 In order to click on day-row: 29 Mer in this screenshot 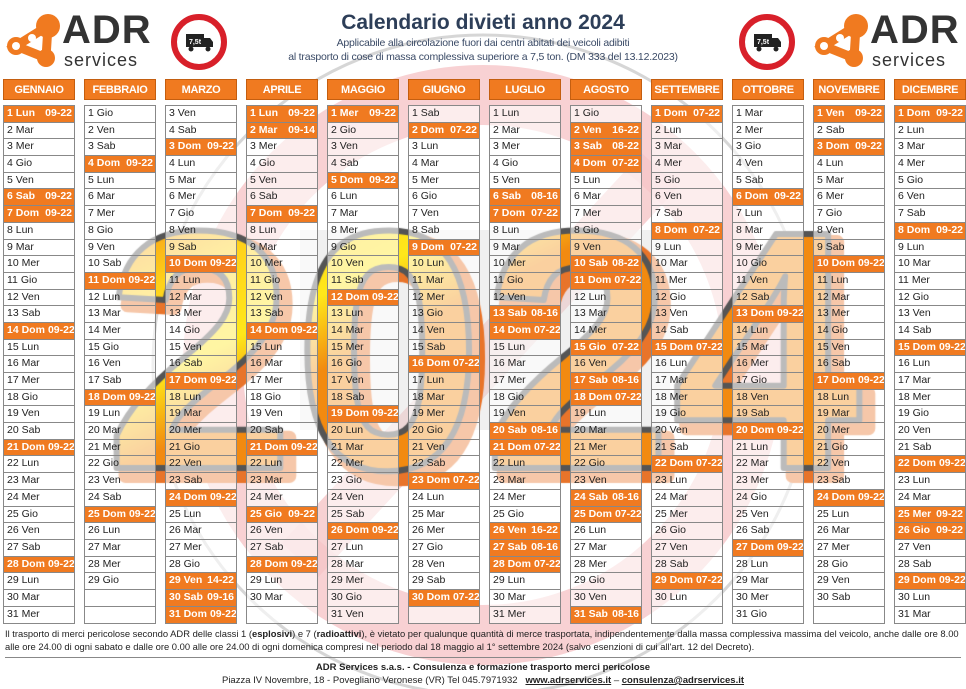, I will do `click(363, 581)`.